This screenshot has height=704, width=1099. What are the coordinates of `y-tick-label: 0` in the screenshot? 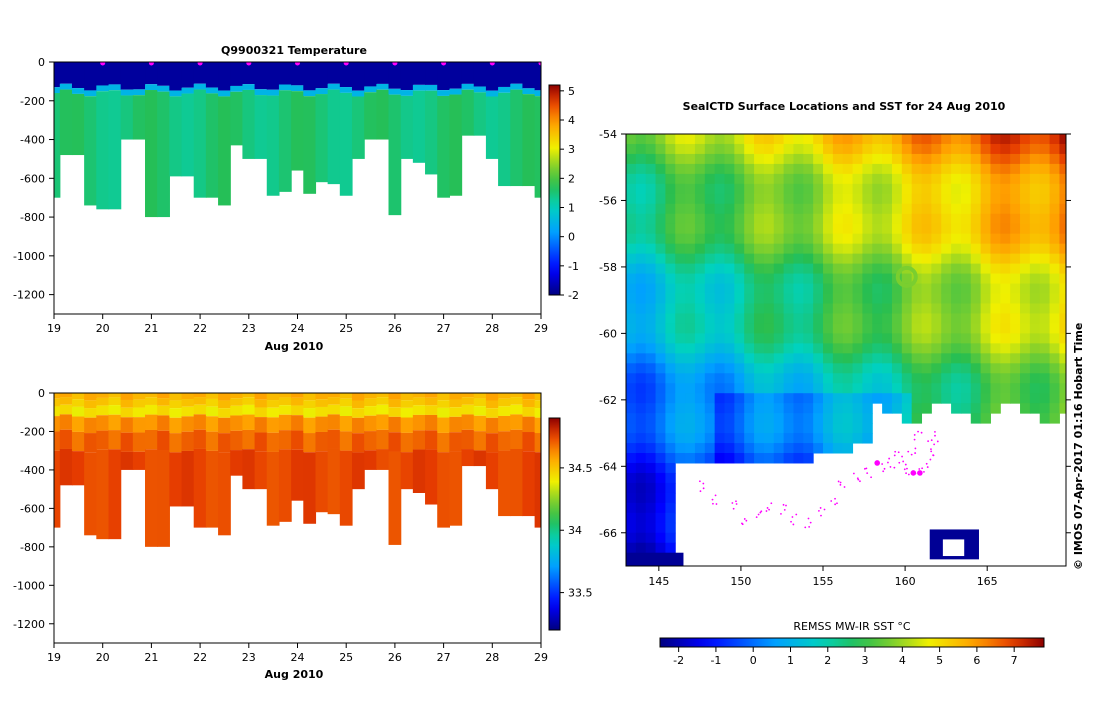 It's located at (41, 62).